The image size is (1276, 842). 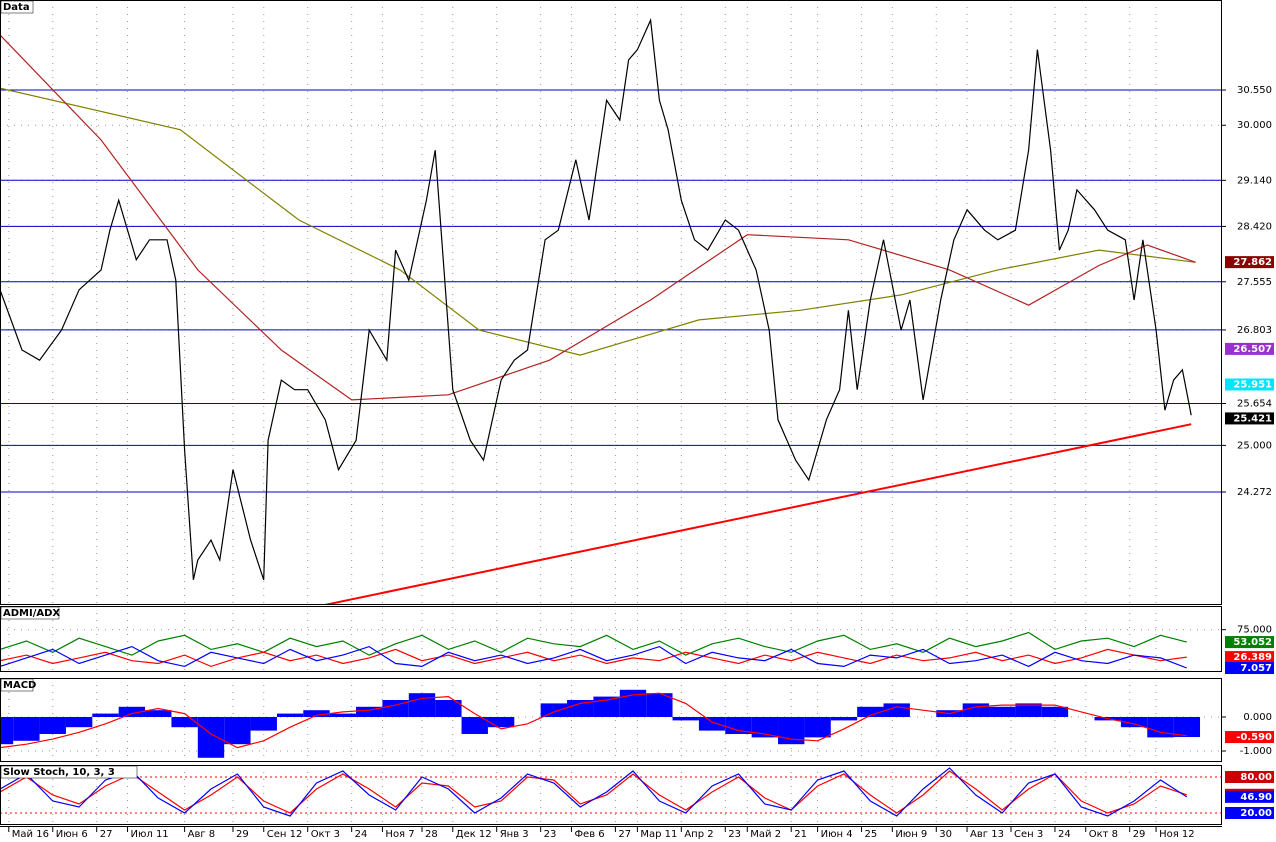 What do you see at coordinates (1254, 492) in the screenshot?
I see `y-tick-label: 24.272` at bounding box center [1254, 492].